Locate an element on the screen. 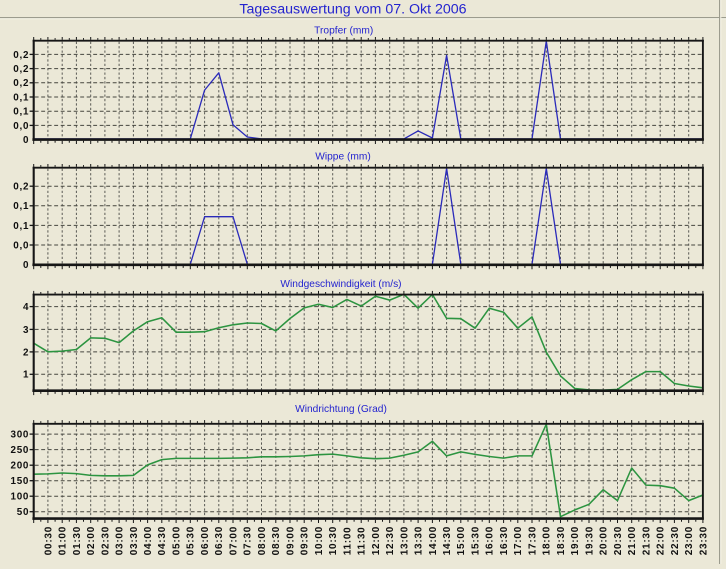  svg-text: 14:30 is located at coordinates (447, 540).